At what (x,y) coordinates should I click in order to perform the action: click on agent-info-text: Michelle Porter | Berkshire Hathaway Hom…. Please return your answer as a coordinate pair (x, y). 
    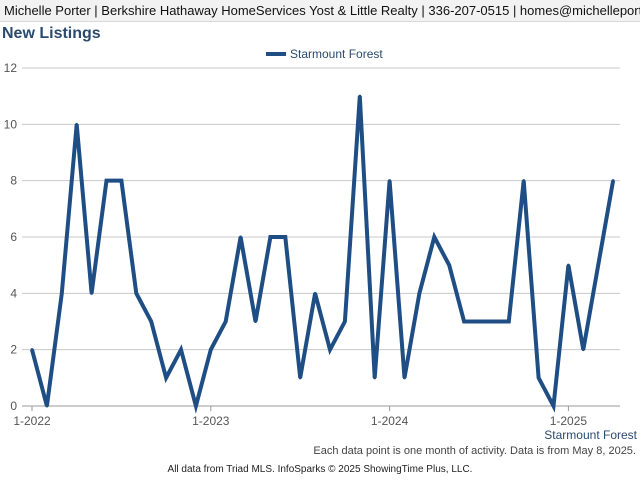
    Looking at the image, I should click on (322, 10).